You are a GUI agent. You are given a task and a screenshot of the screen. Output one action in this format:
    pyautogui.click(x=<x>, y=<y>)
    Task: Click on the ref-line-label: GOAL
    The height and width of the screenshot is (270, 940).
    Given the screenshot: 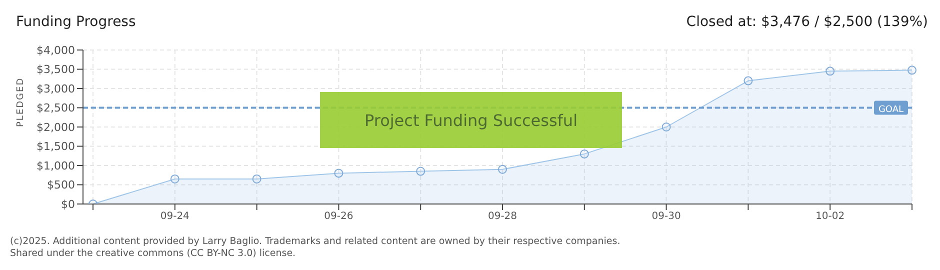 What is the action you would take?
    pyautogui.click(x=891, y=109)
    